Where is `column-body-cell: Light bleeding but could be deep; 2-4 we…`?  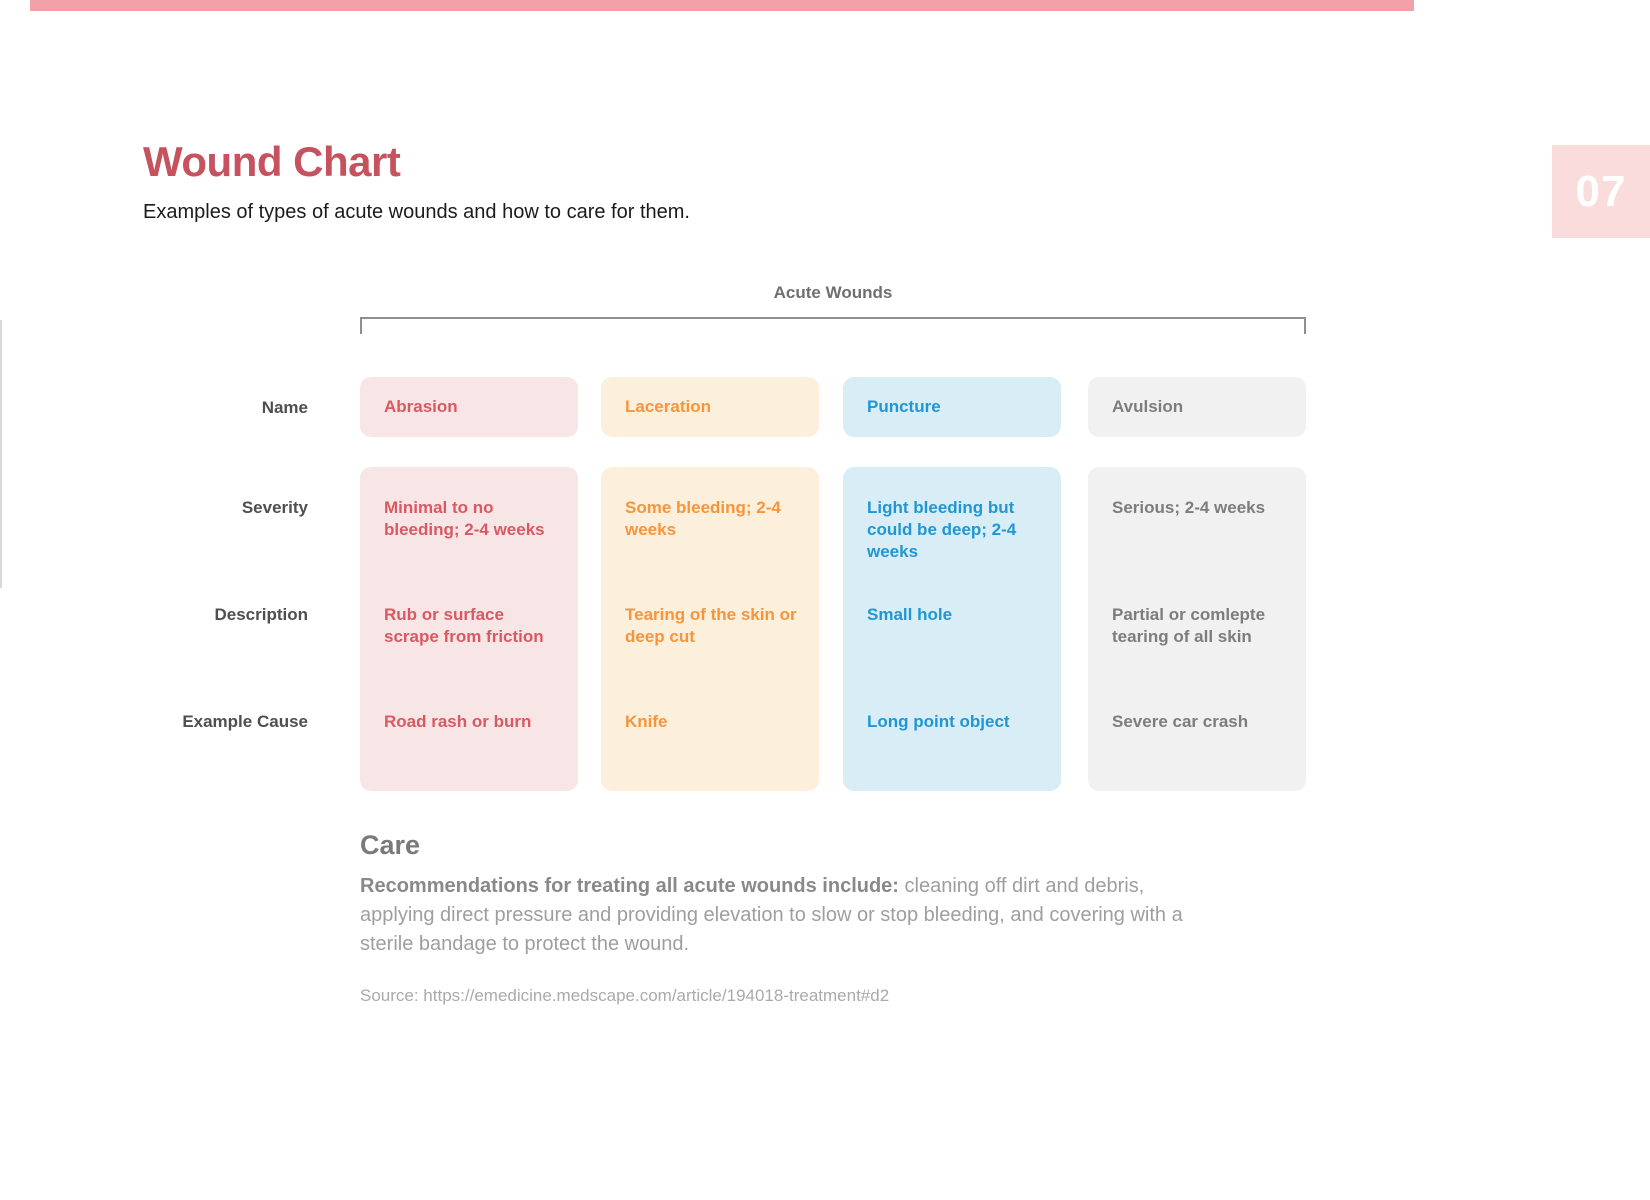 column-body-cell: Light bleeding but could be deep; 2-4 we… is located at coordinates (952, 629).